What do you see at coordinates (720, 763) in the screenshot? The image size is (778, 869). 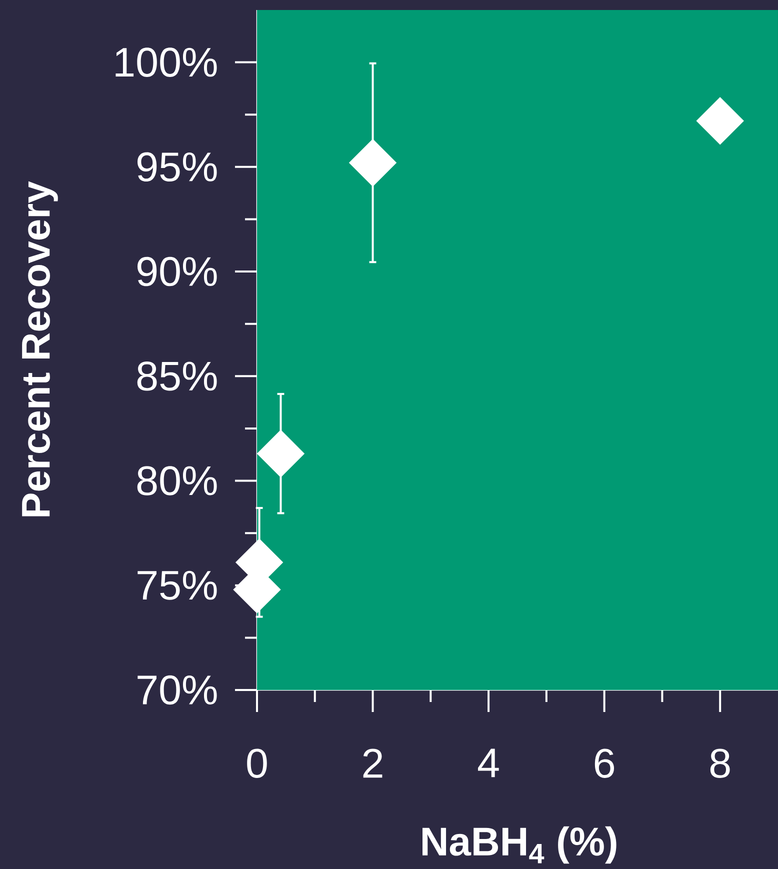 I see `x-tick-label: 8` at bounding box center [720, 763].